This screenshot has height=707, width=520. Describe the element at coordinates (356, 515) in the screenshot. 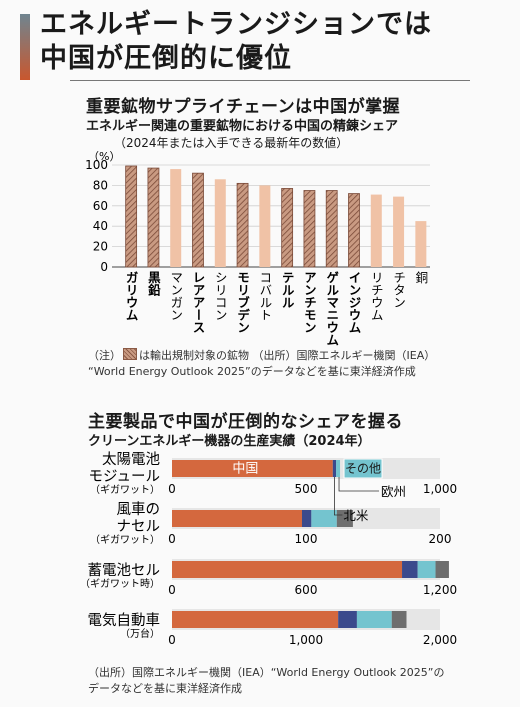

I see `series-label-north-america: 北米` at that location.